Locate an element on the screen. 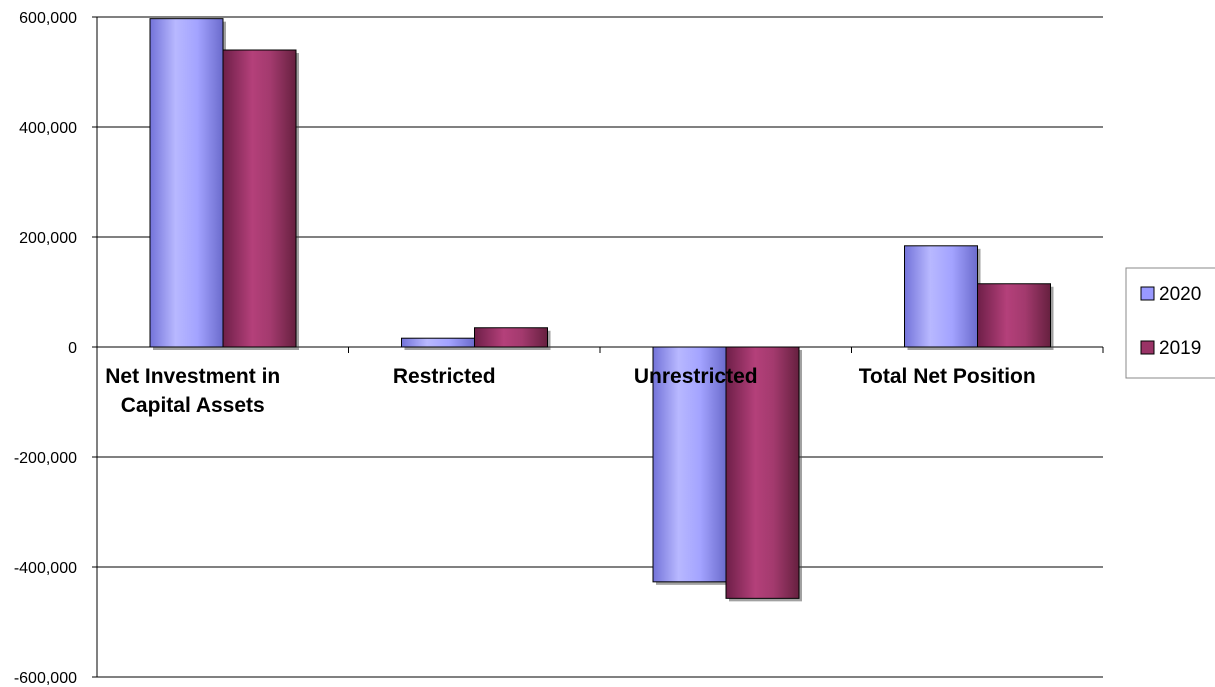  legend-swatch-2019 is located at coordinates (1147, 347).